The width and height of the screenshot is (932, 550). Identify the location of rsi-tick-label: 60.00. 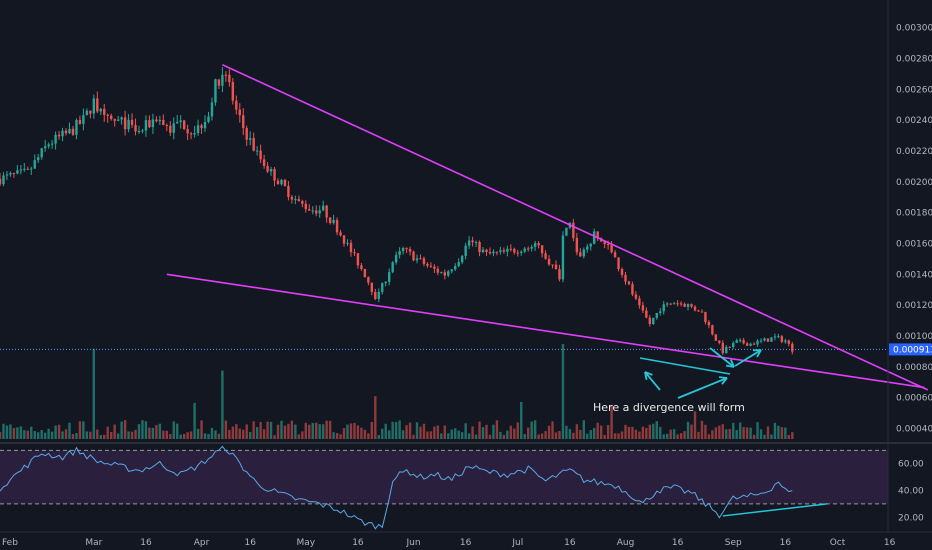
(911, 465).